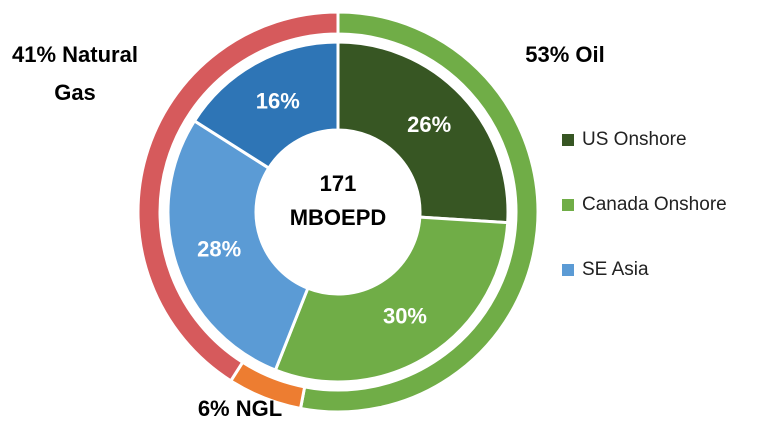 This screenshot has width=770, height=424. What do you see at coordinates (278, 100) in the screenshot?
I see `segment-label: 16%` at bounding box center [278, 100].